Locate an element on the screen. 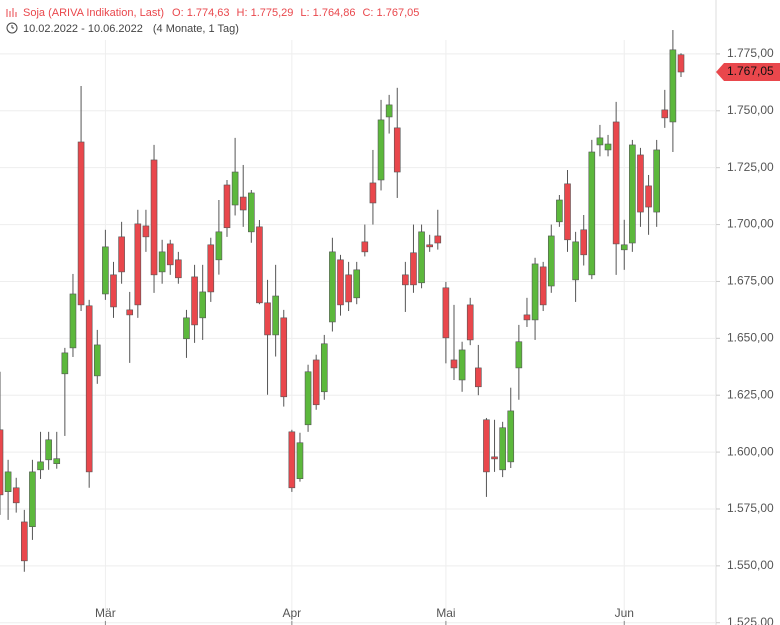 Image resolution: width=780 pixels, height=625 pixels. x-tick-label: Mai is located at coordinates (445, 613).